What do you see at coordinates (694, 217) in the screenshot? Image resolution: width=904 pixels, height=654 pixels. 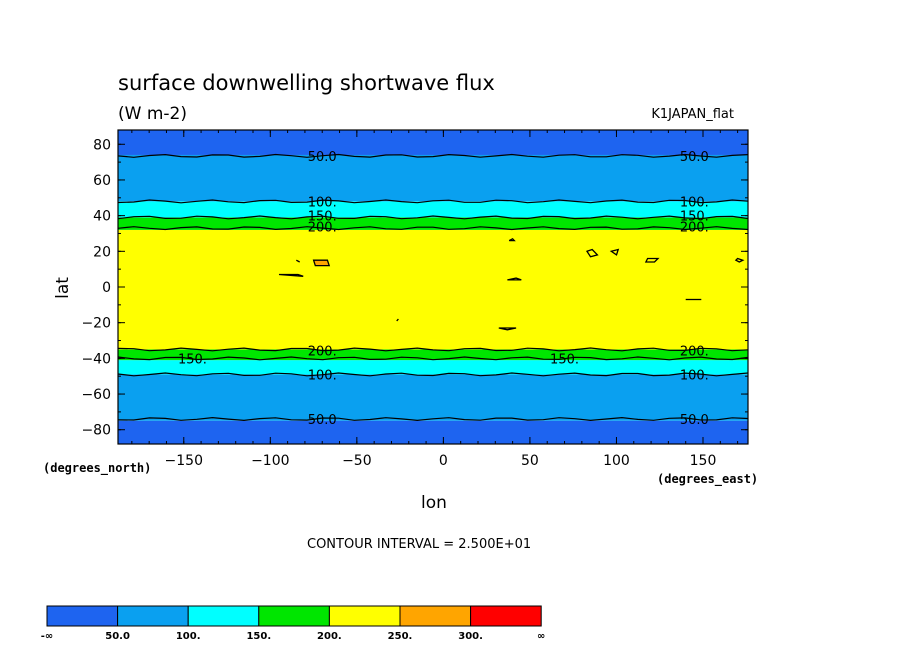 I see `contour-label-5: 150.` at bounding box center [694, 217].